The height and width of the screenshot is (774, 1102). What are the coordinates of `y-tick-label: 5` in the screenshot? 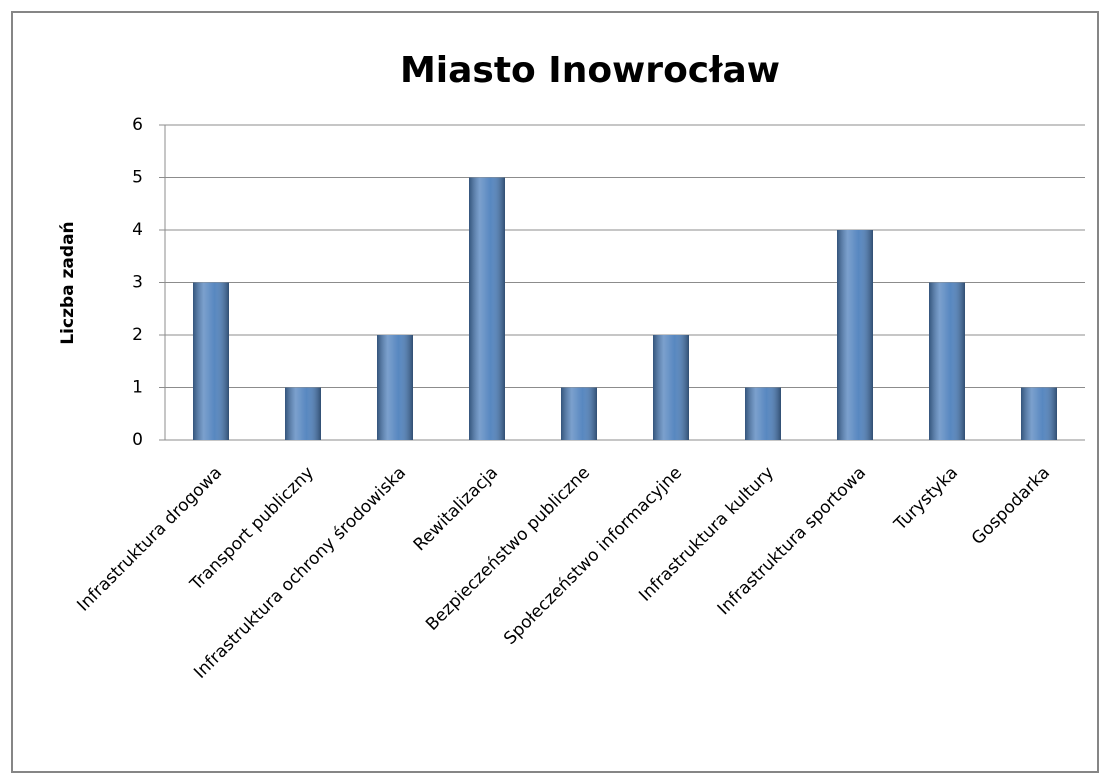 It's located at (137, 178).